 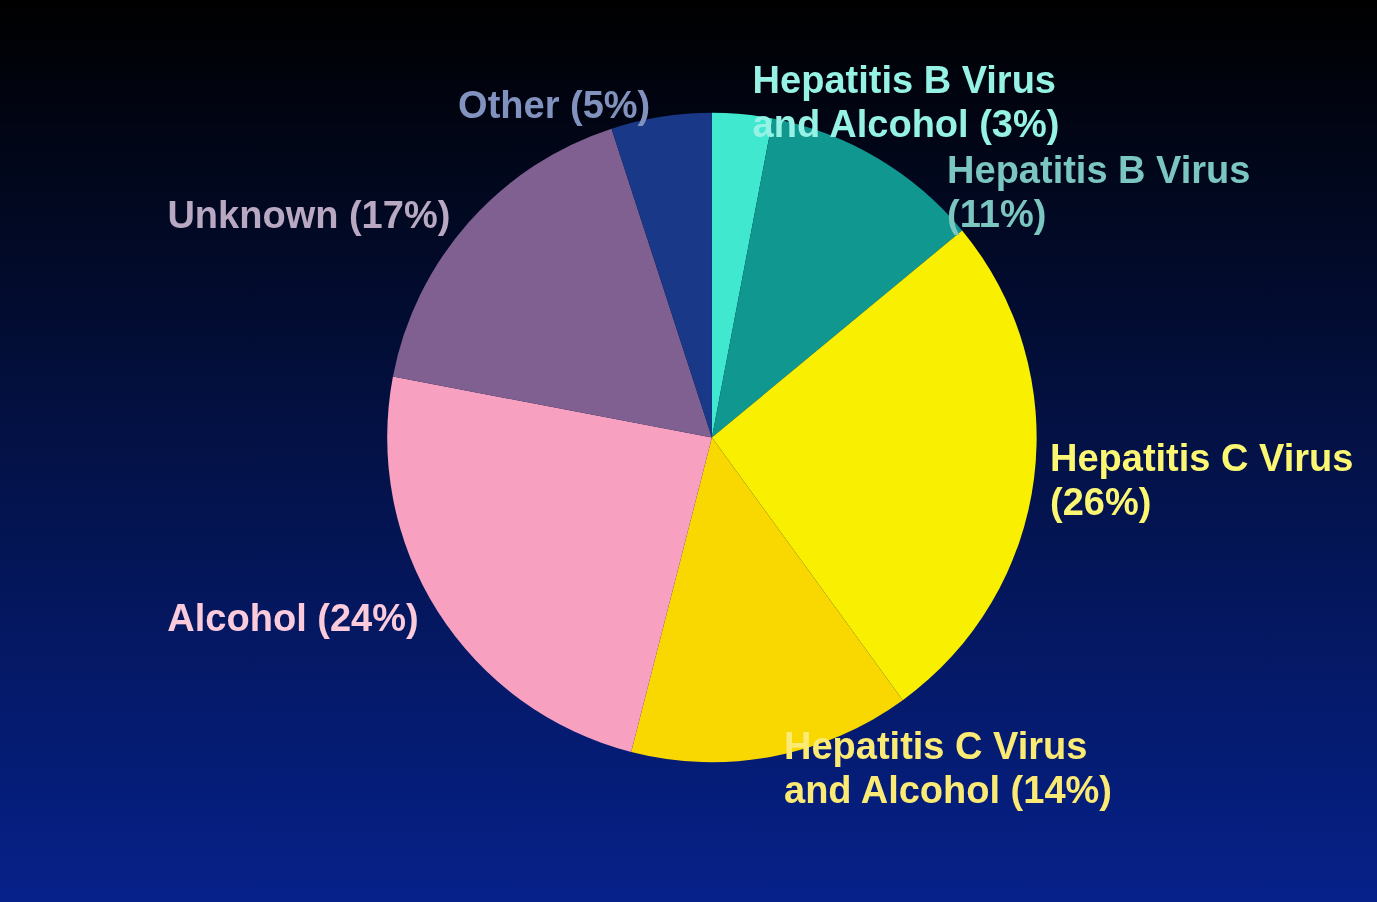 I want to click on slice-label: Unknown (17%), so click(x=309, y=214).